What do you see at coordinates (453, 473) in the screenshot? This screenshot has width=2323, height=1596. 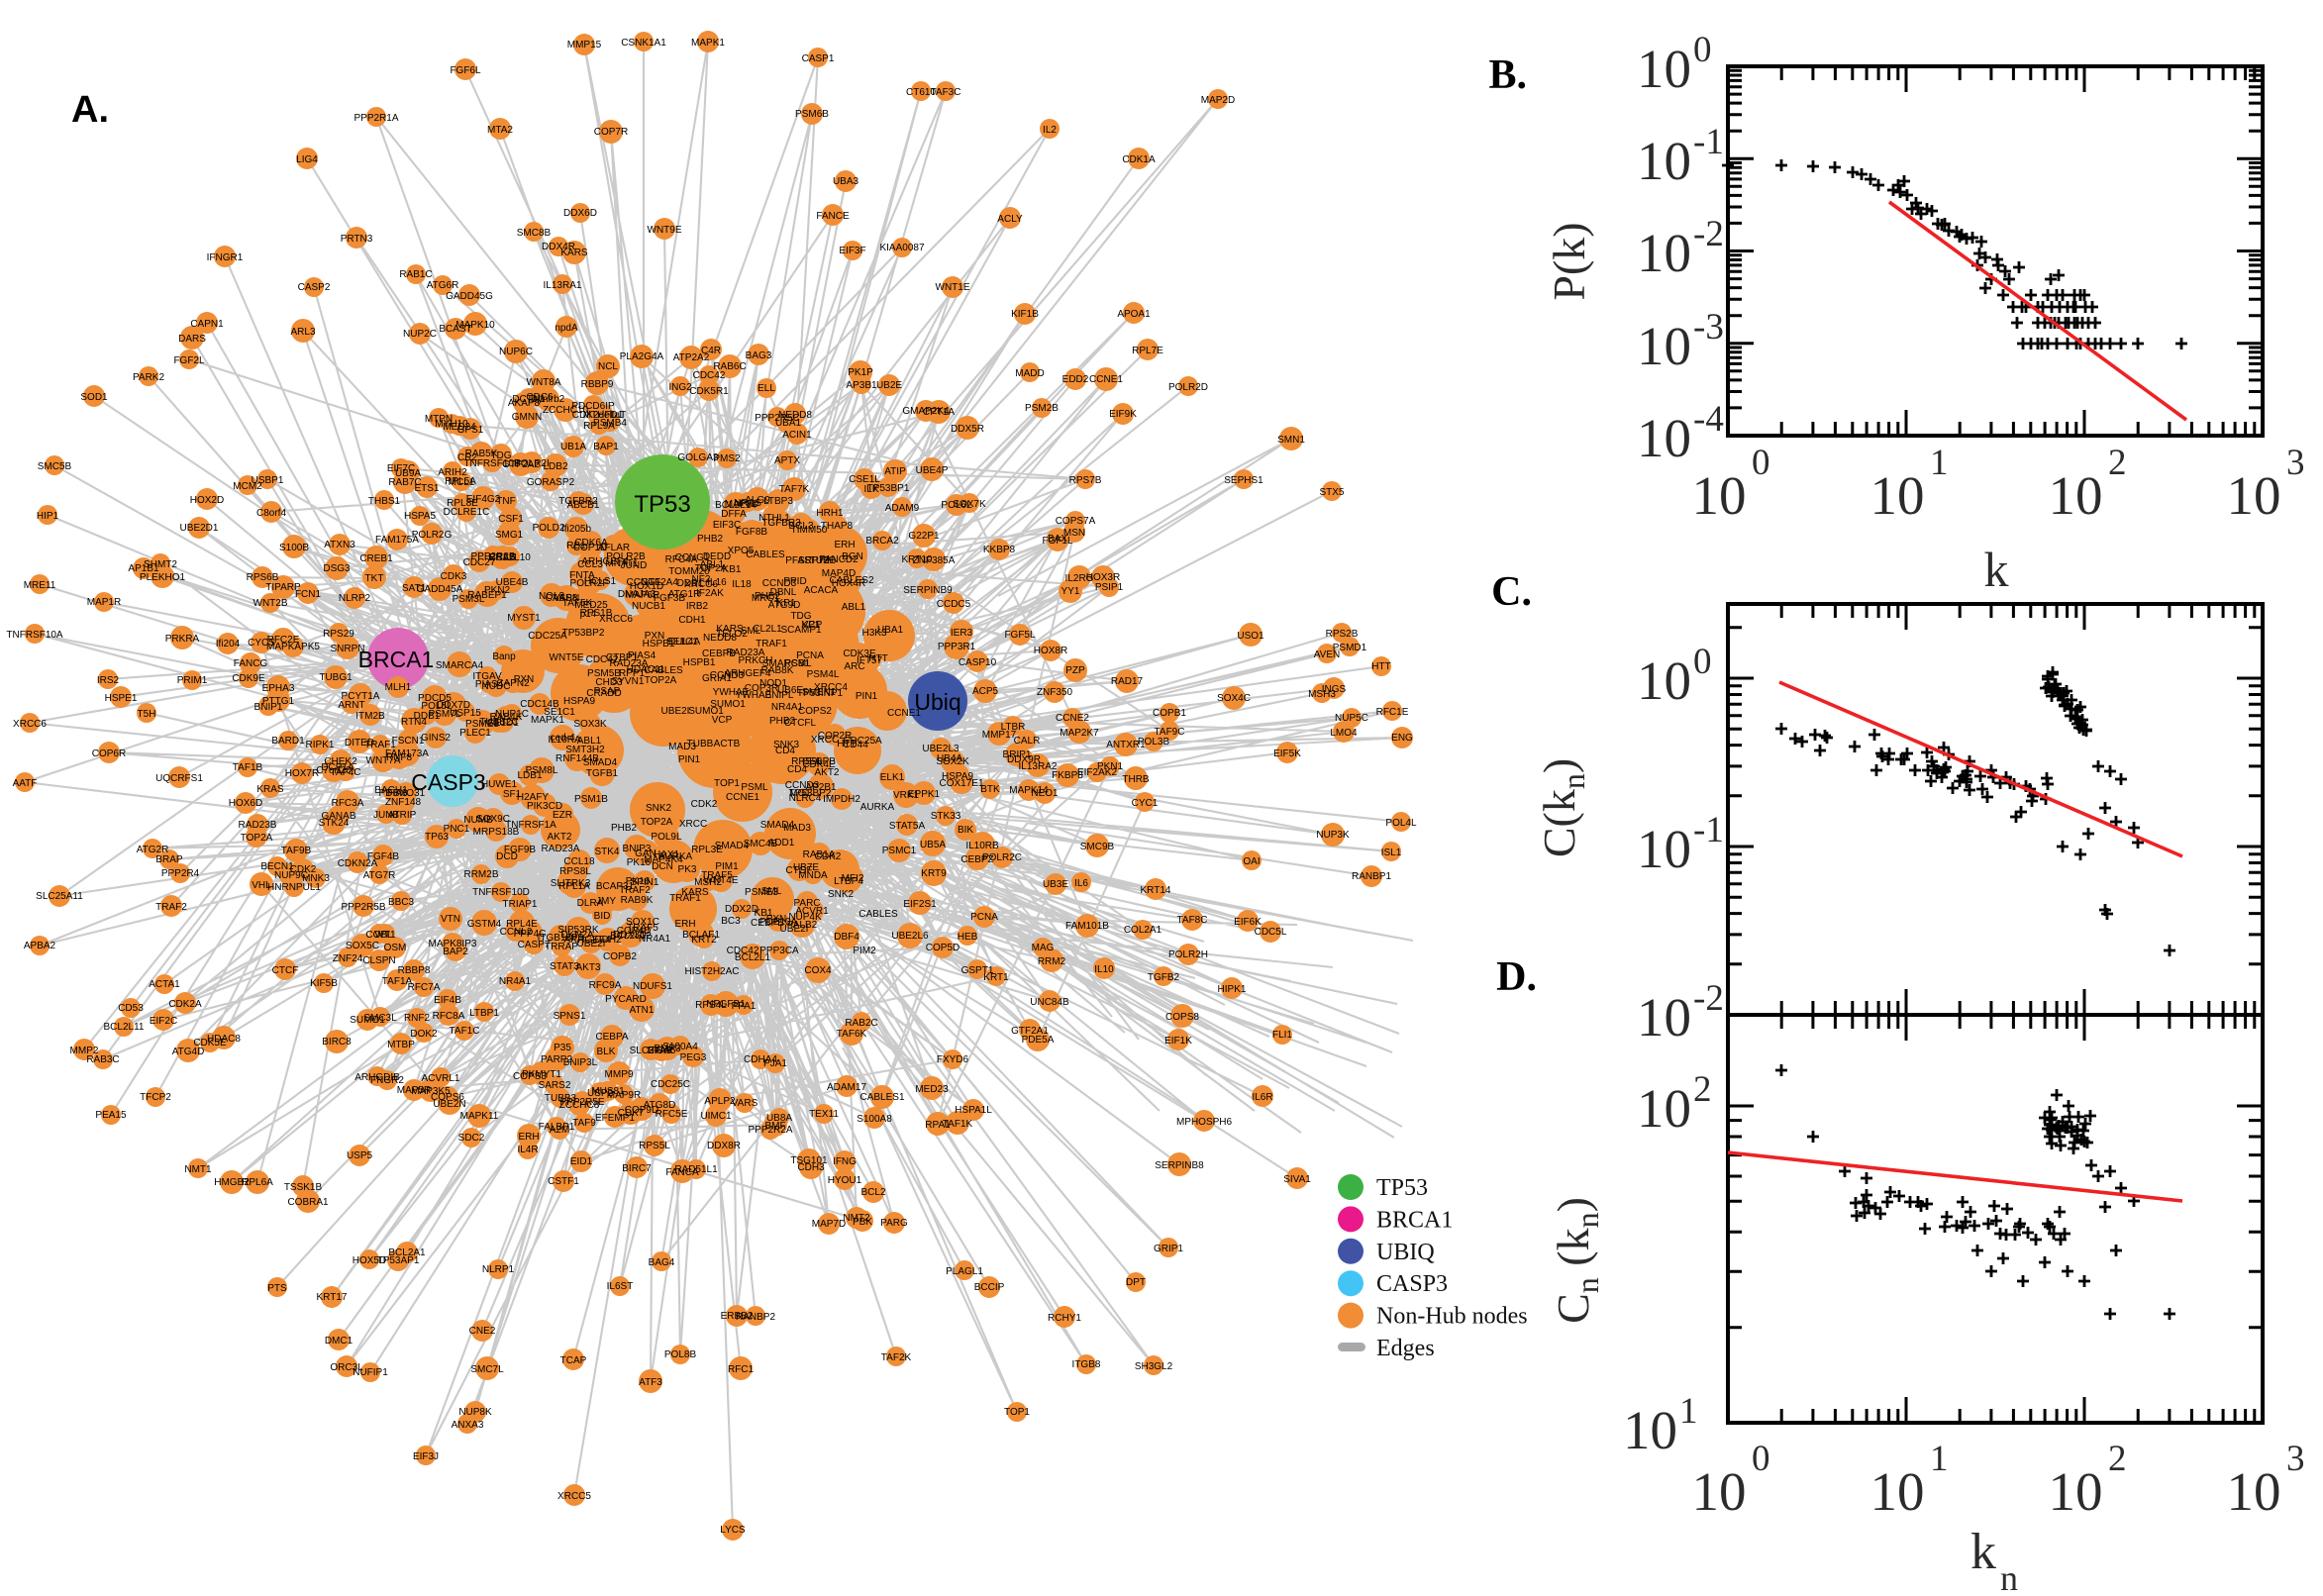 I see `svg-text: ARIH2` at bounding box center [453, 473].